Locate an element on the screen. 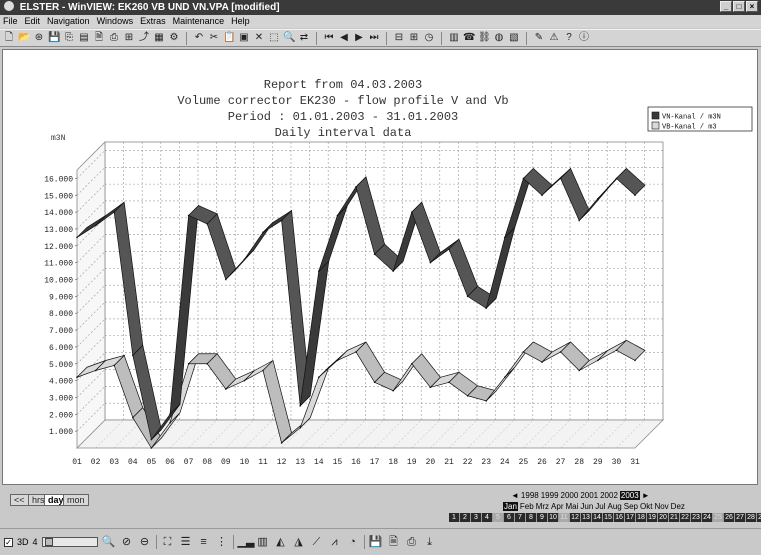 The height and width of the screenshot is (555, 761). year-2002: 2002 is located at coordinates (609, 495).